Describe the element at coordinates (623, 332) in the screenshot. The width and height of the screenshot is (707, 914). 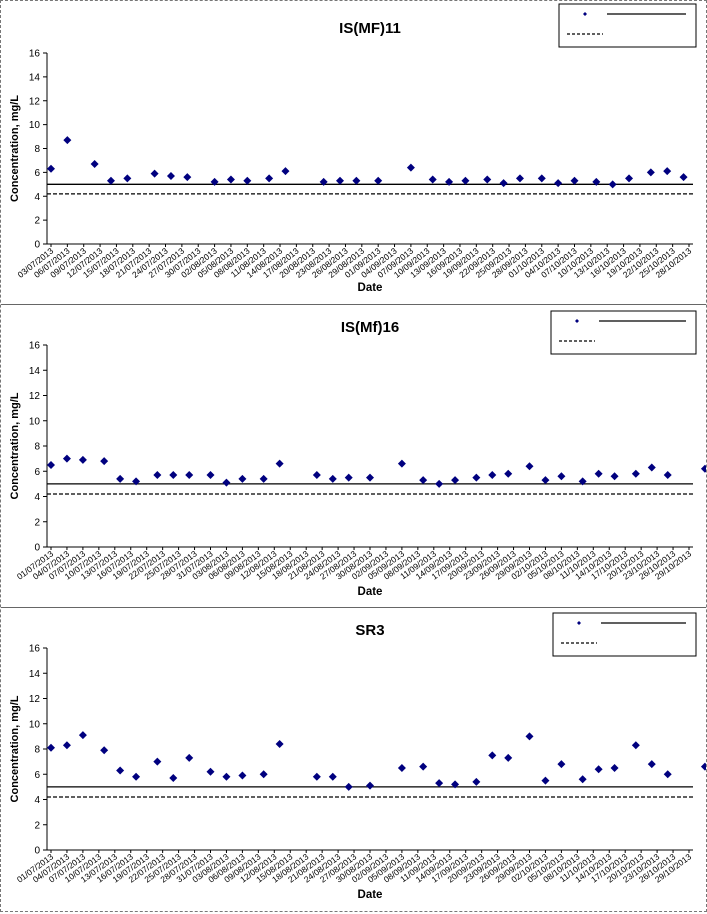
I see `legend-box` at that location.